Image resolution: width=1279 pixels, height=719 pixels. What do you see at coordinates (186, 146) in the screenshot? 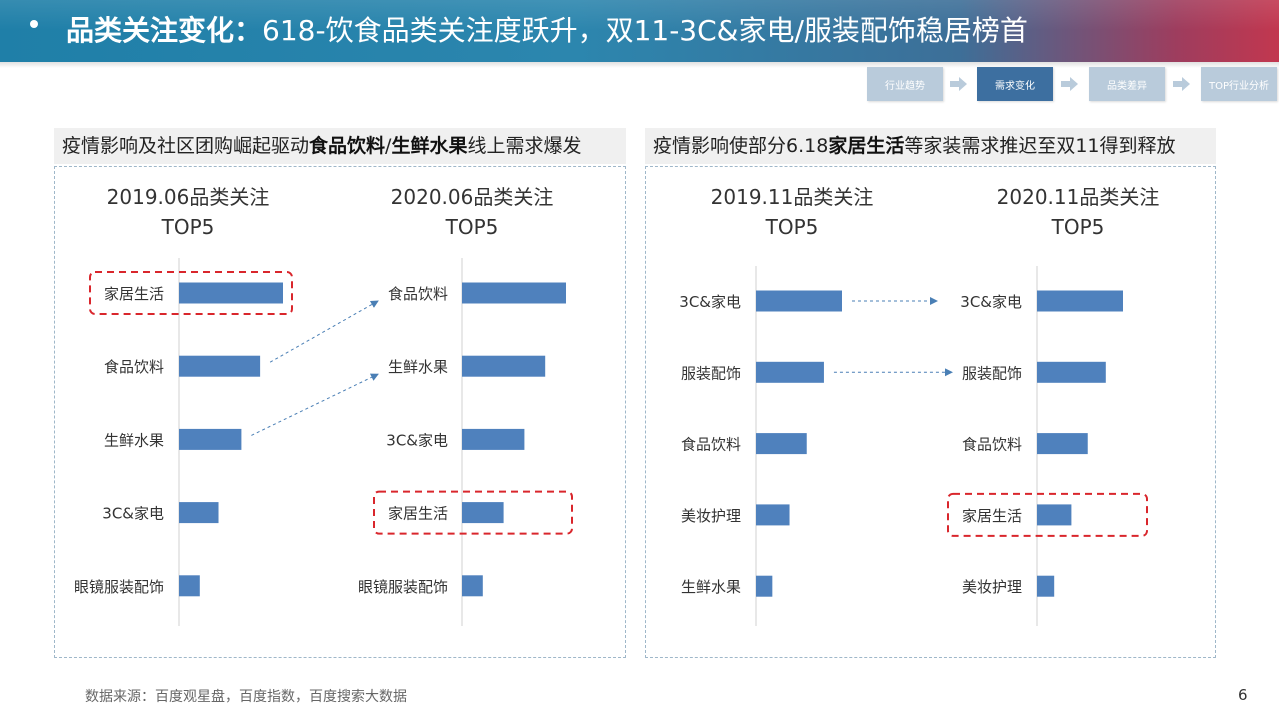
I see `panel-head-text: 疫情影响及社区团购崛起驱动` at bounding box center [186, 146].